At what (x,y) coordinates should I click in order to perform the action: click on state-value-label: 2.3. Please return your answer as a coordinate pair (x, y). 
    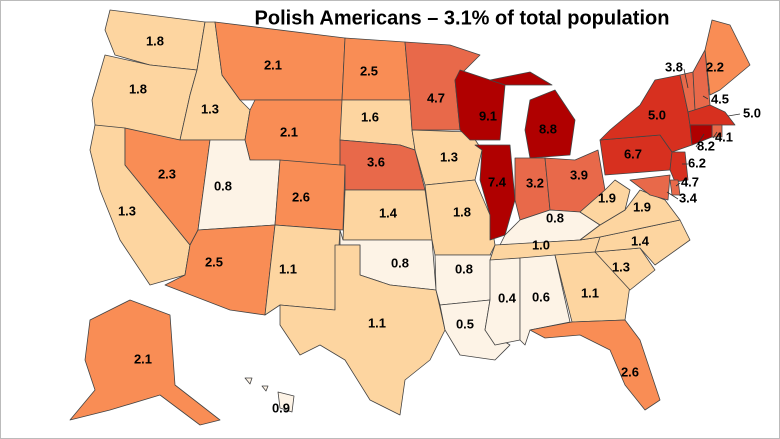
    Looking at the image, I should click on (167, 173).